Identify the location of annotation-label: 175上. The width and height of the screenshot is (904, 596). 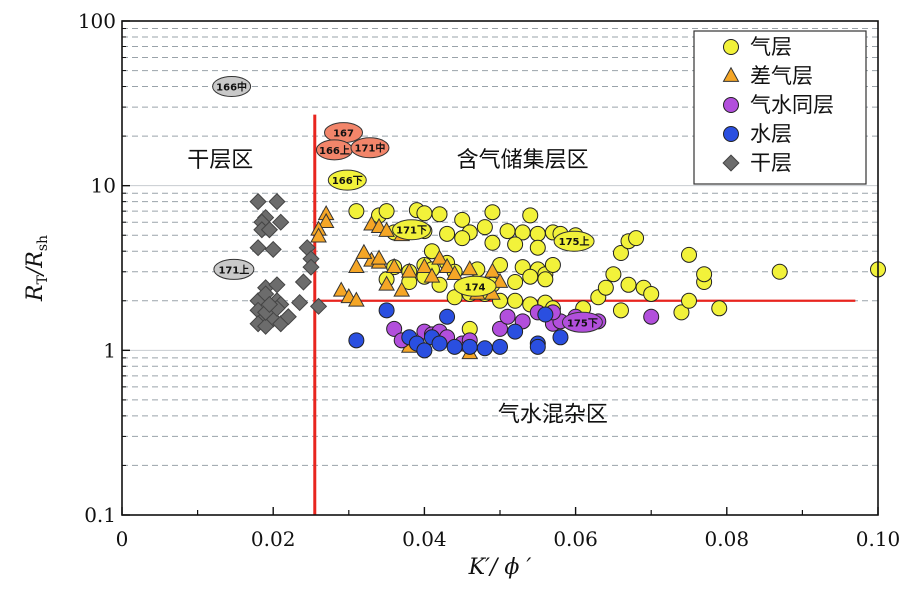
(574, 241).